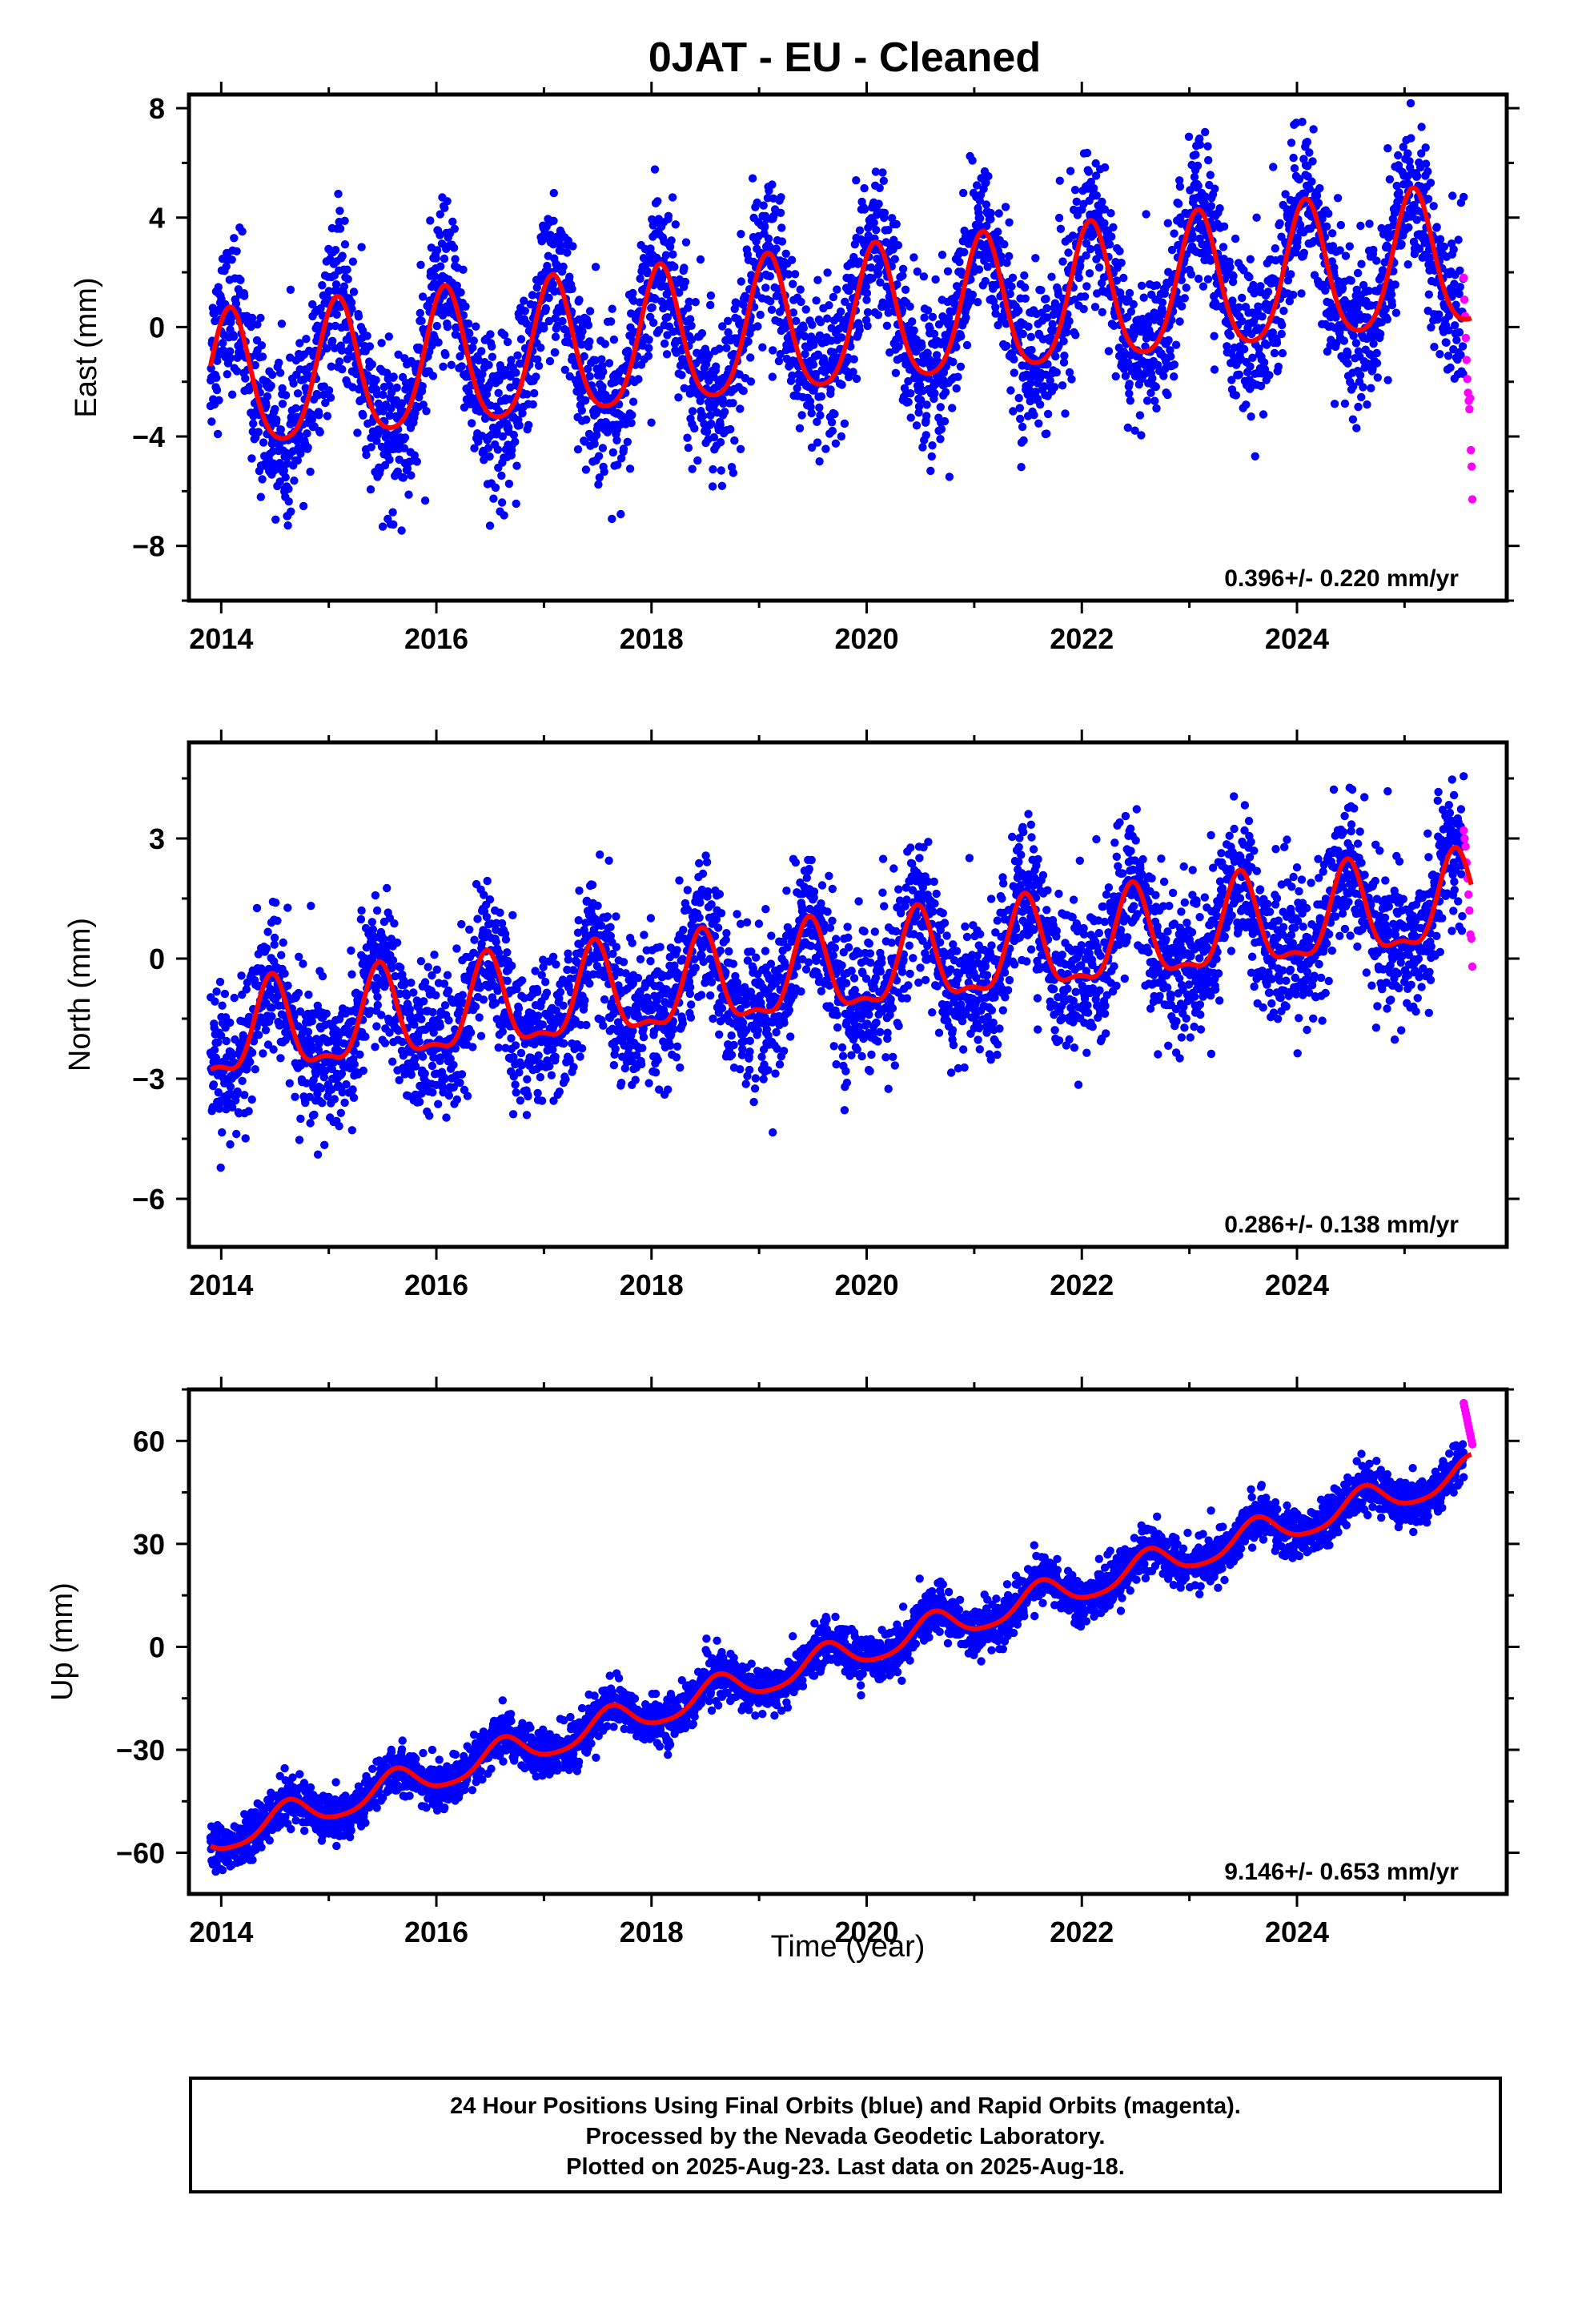  What do you see at coordinates (1341, 578) in the screenshot?
I see `east-rate-annotation: 0.396+/- 0.220 mm/yr` at bounding box center [1341, 578].